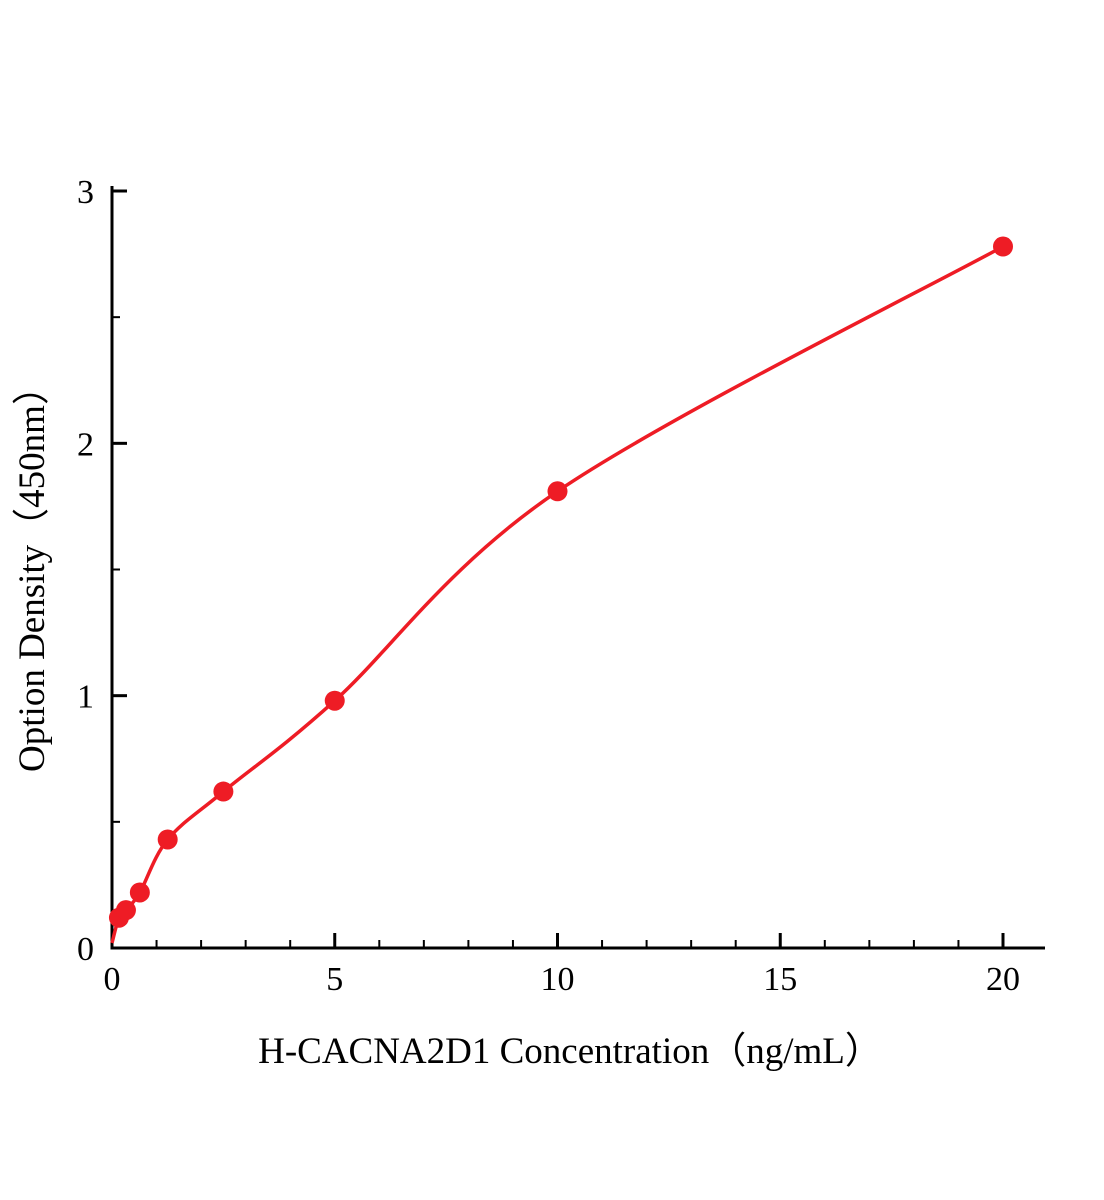 The width and height of the screenshot is (1104, 1200). What do you see at coordinates (116, 569) in the screenshot?
I see `y-minor-ticks` at bounding box center [116, 569].